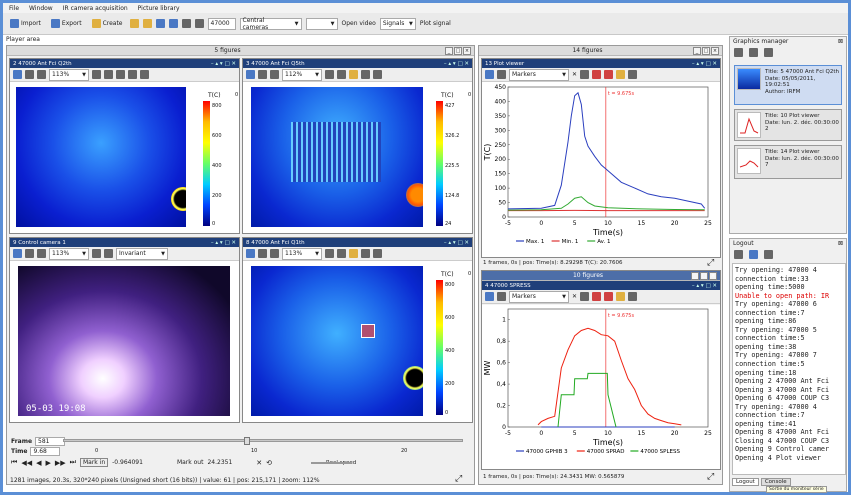 This screenshot has height=495, width=851. I want to click on roi-box, so click(368, 331).